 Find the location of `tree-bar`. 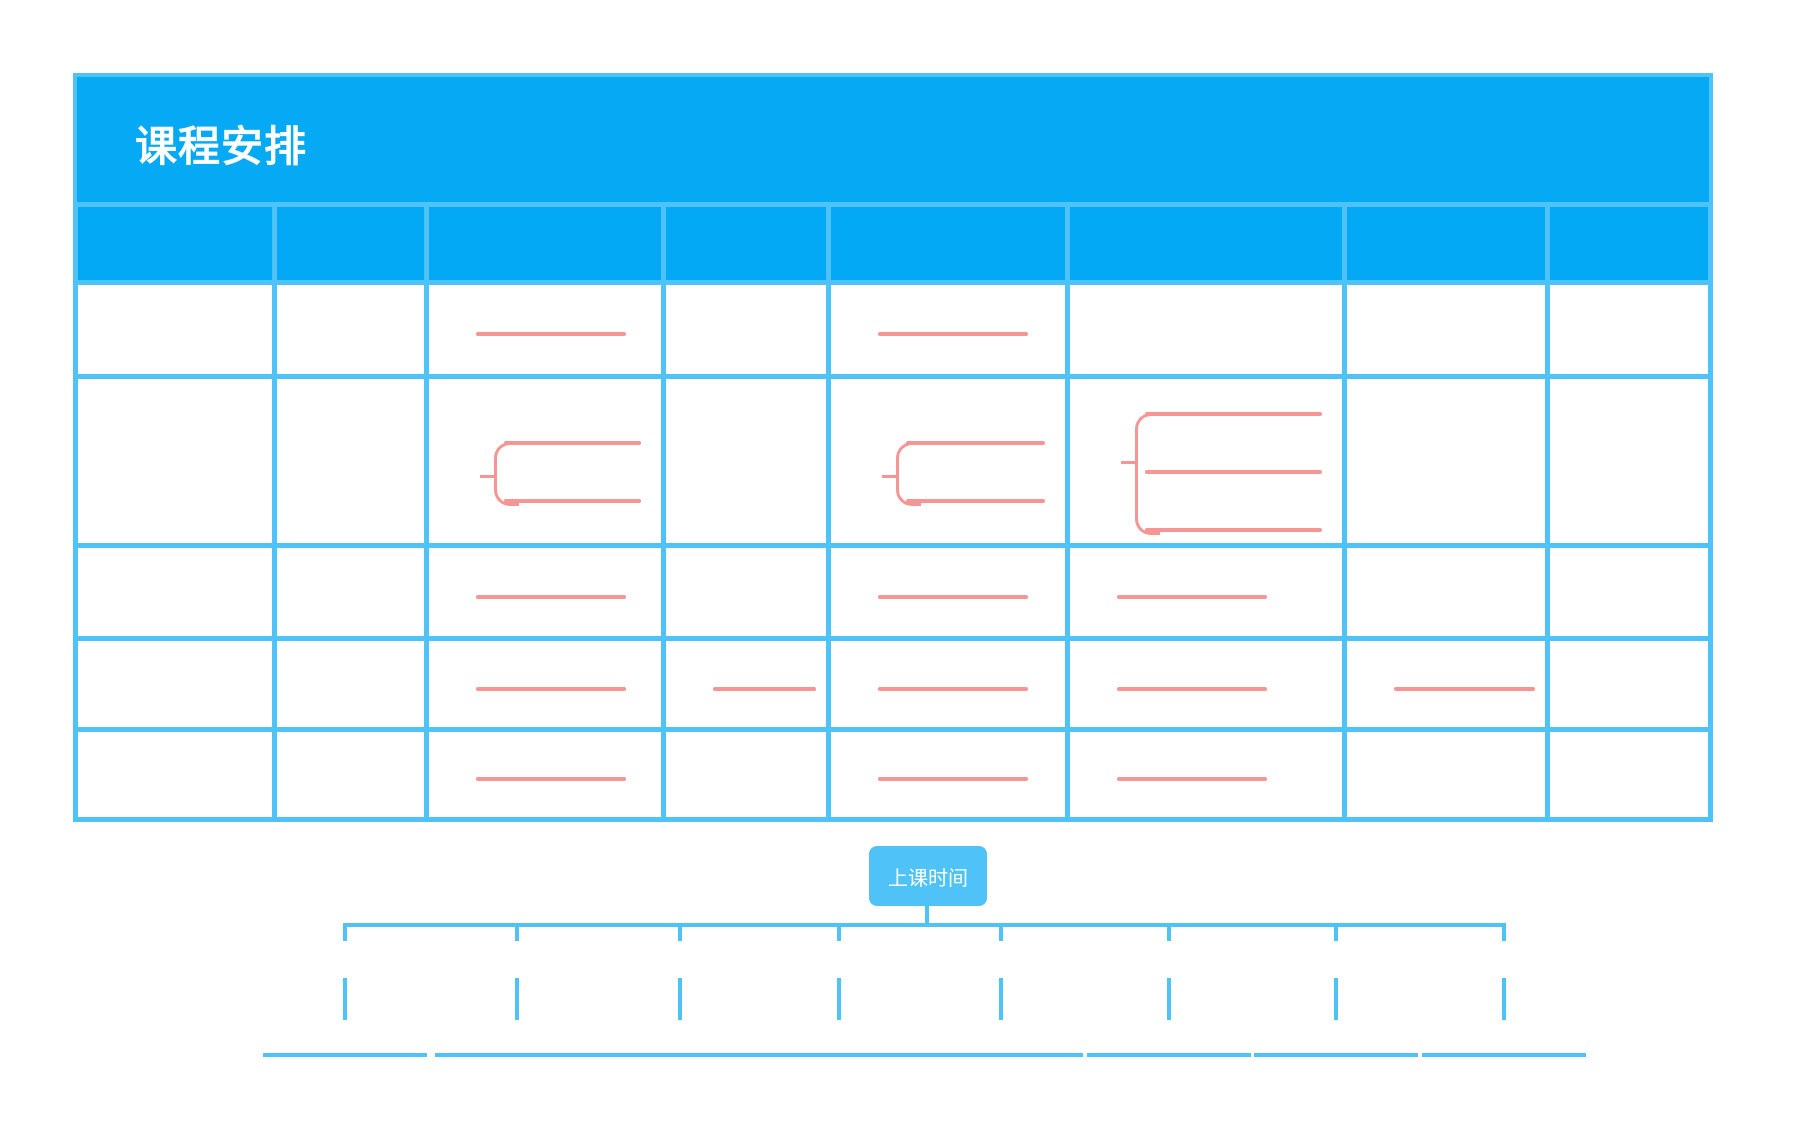

tree-bar is located at coordinates (924, 925).